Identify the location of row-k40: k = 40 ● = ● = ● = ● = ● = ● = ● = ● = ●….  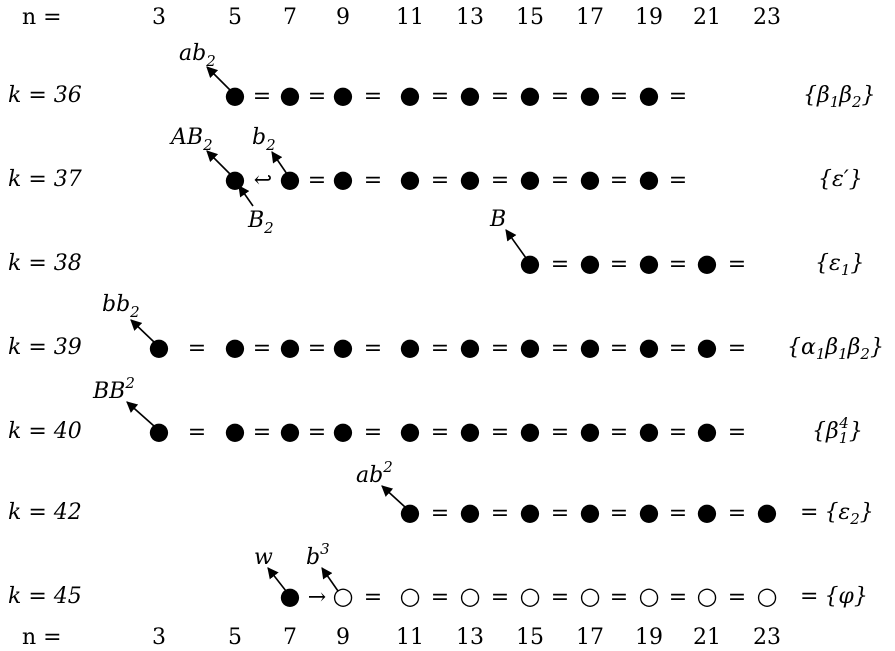
(435, 410).